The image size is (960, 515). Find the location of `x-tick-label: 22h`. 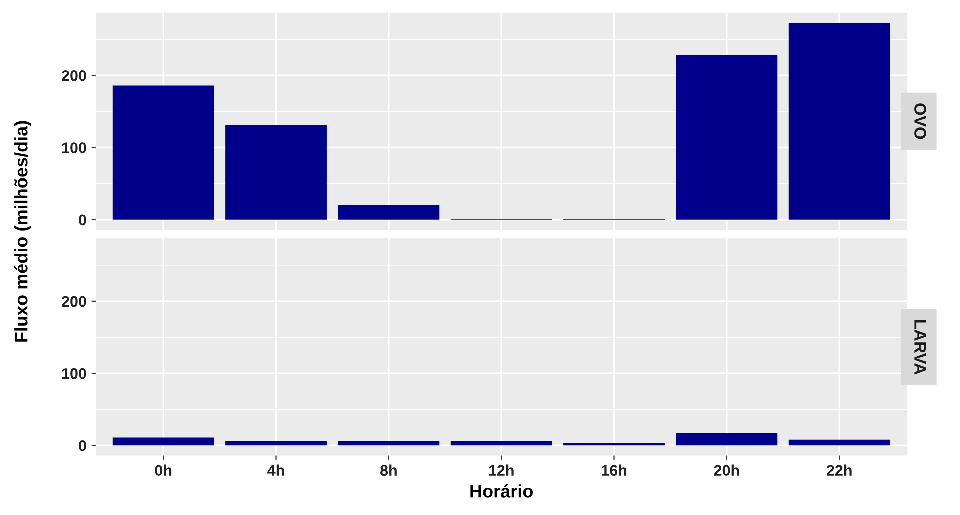

x-tick-label: 22h is located at coordinates (839, 470).